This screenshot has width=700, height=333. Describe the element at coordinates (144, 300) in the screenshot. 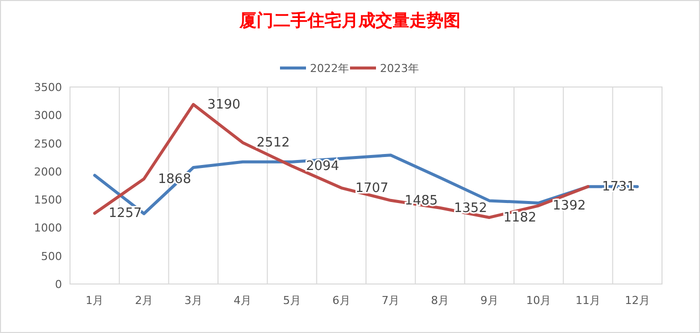

I see `x-tick-label: 2月` at that location.